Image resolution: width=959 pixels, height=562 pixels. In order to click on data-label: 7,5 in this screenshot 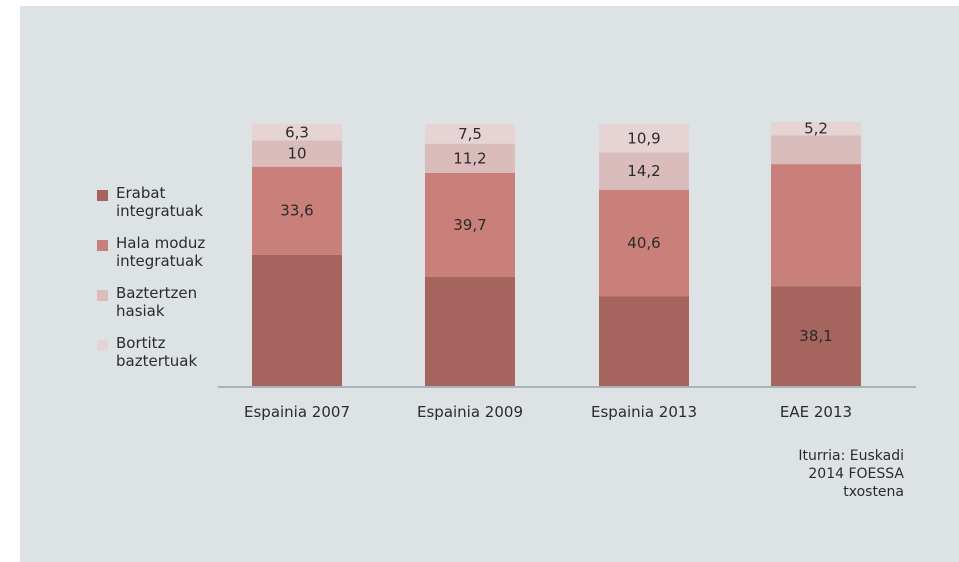, I will do `click(470, 134)`.